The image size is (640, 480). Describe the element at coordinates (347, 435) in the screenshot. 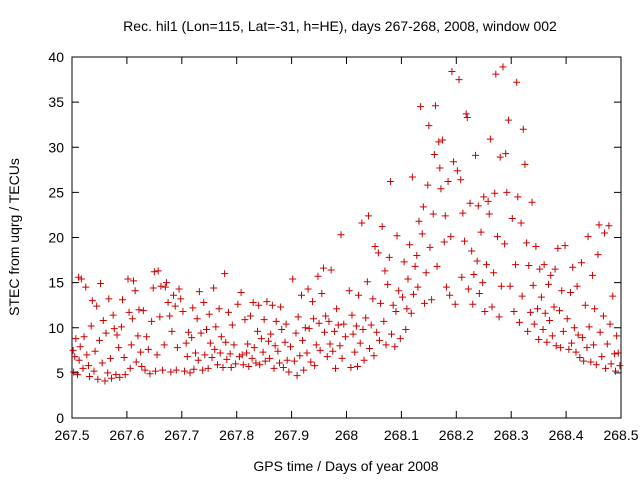

I see `x-tick-label: 268` at that location.